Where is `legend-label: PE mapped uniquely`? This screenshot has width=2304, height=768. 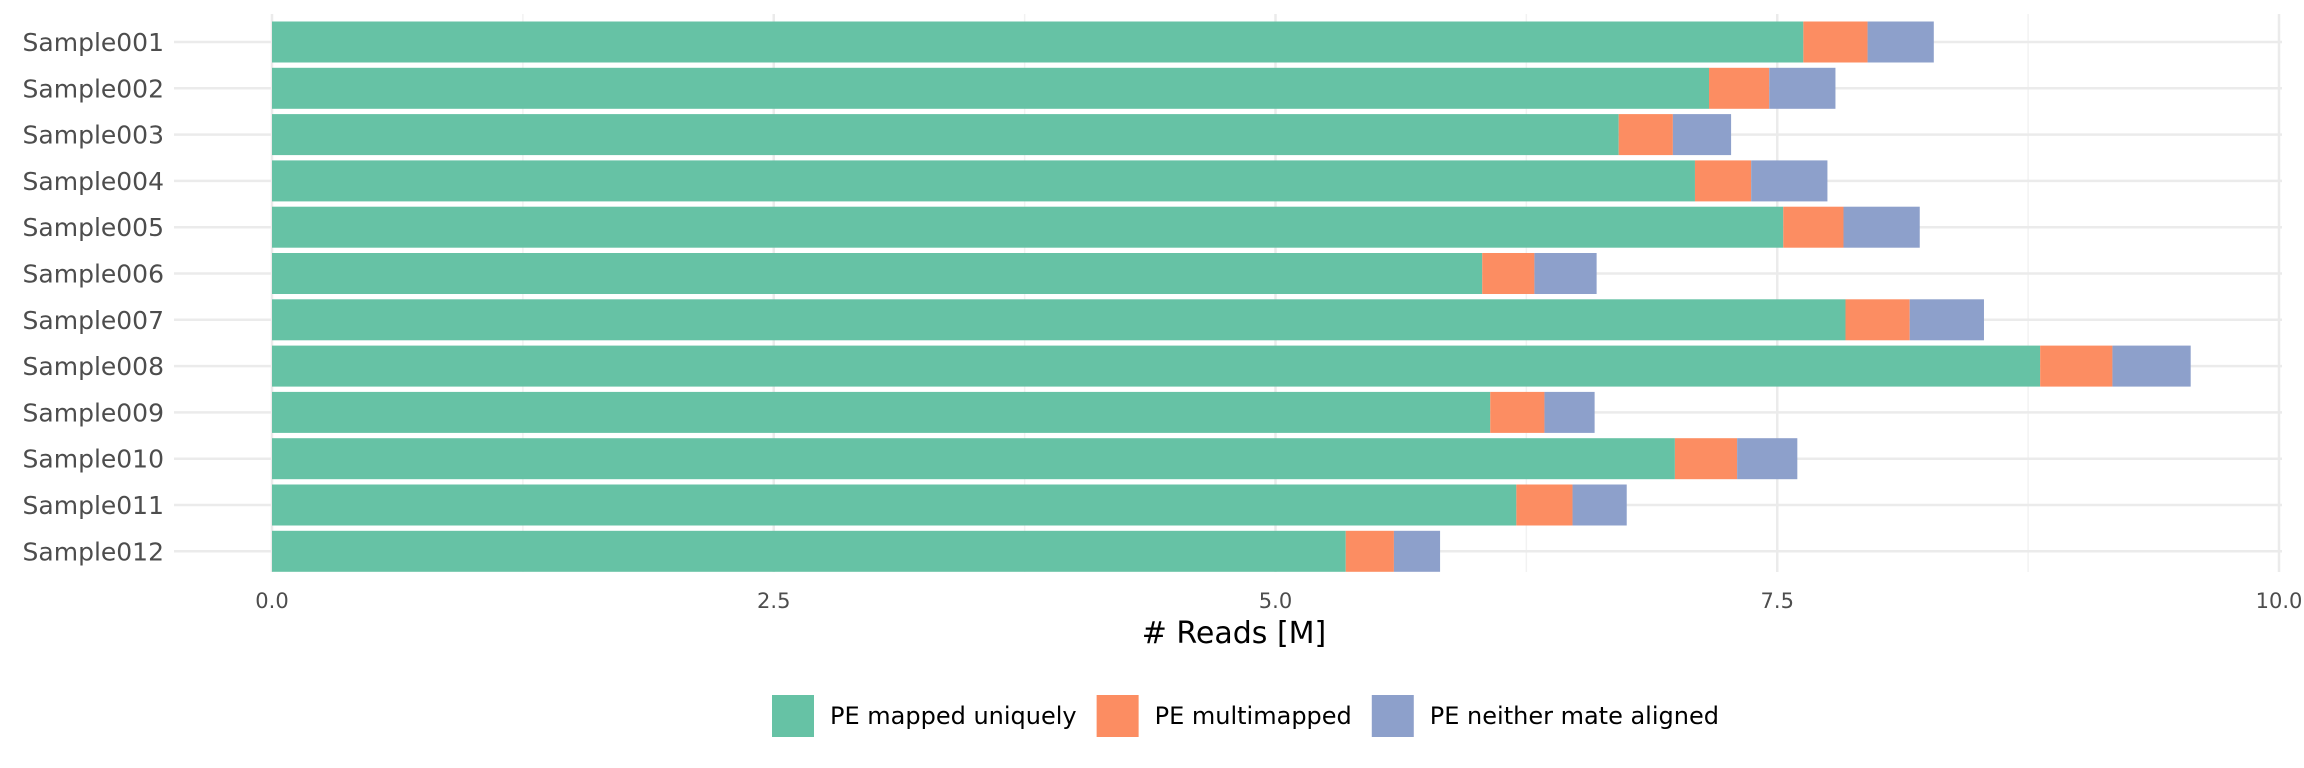 legend-label: PE mapped uniquely is located at coordinates (953, 716).